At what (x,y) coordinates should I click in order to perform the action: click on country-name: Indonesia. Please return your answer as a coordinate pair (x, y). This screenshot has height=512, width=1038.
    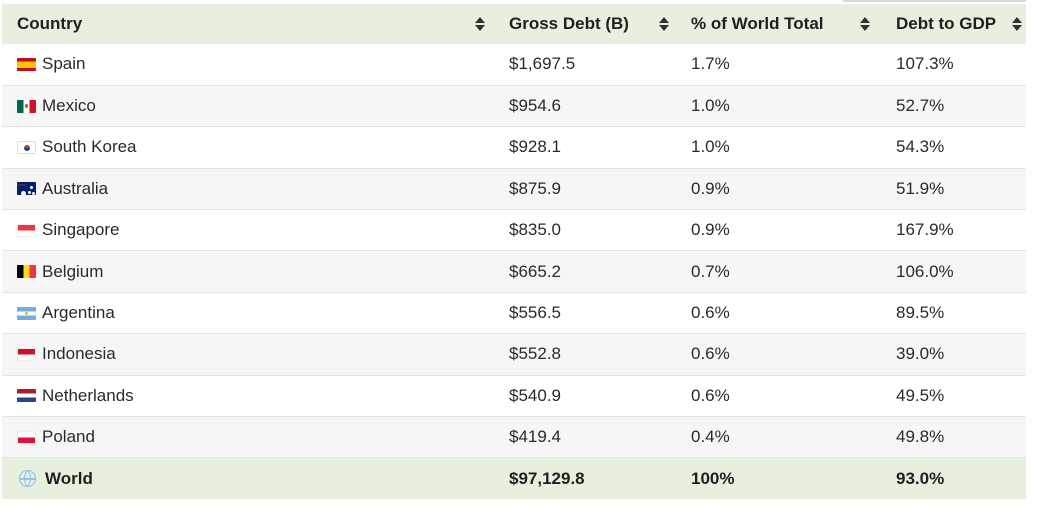
    Looking at the image, I should click on (79, 354).